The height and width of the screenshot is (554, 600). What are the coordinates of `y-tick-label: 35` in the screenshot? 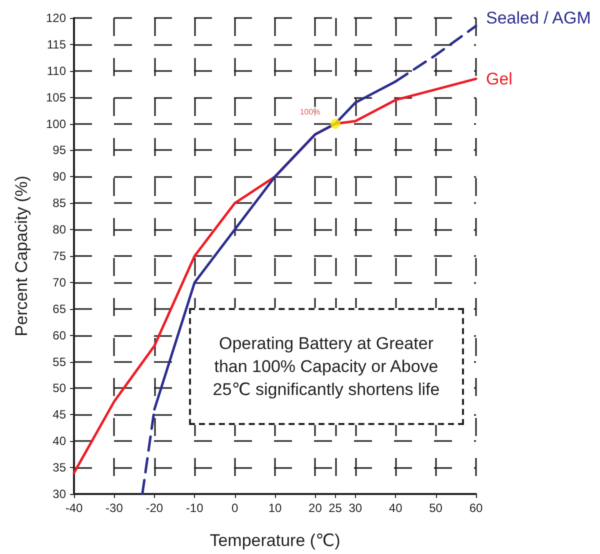 It's located at (59, 467).